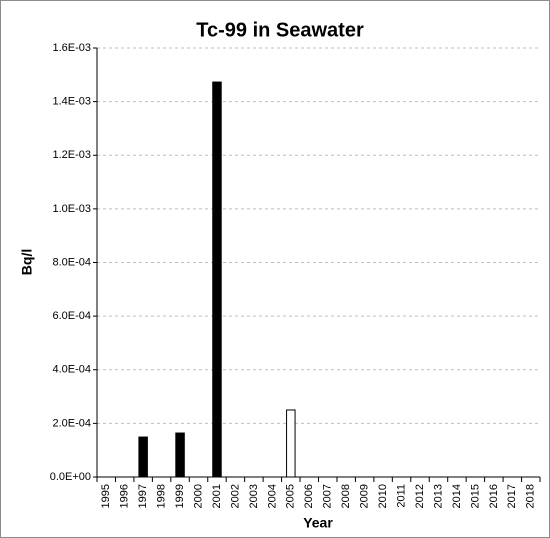 The image size is (550, 538). What do you see at coordinates (217, 496) in the screenshot?
I see `x-tick-label: 2001` at bounding box center [217, 496].